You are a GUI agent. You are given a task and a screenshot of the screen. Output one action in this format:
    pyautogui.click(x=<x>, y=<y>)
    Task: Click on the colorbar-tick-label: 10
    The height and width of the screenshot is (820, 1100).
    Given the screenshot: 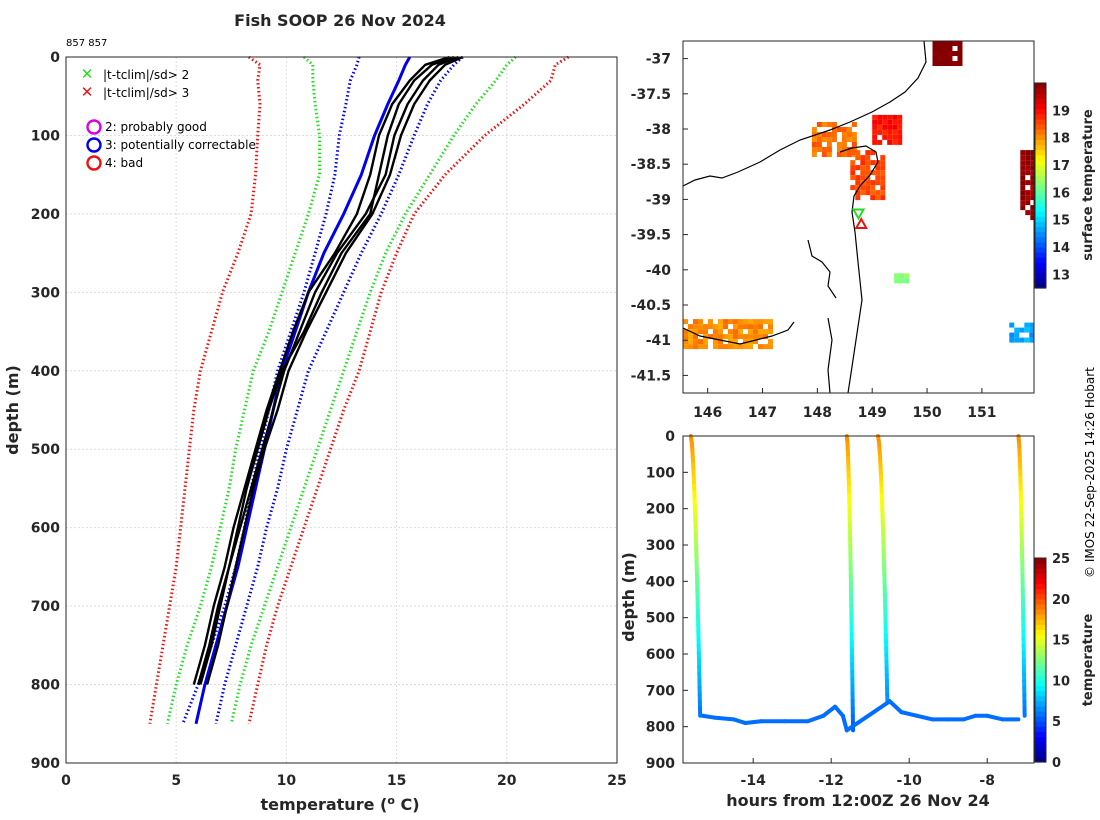 What is the action you would take?
    pyautogui.click(x=1061, y=681)
    